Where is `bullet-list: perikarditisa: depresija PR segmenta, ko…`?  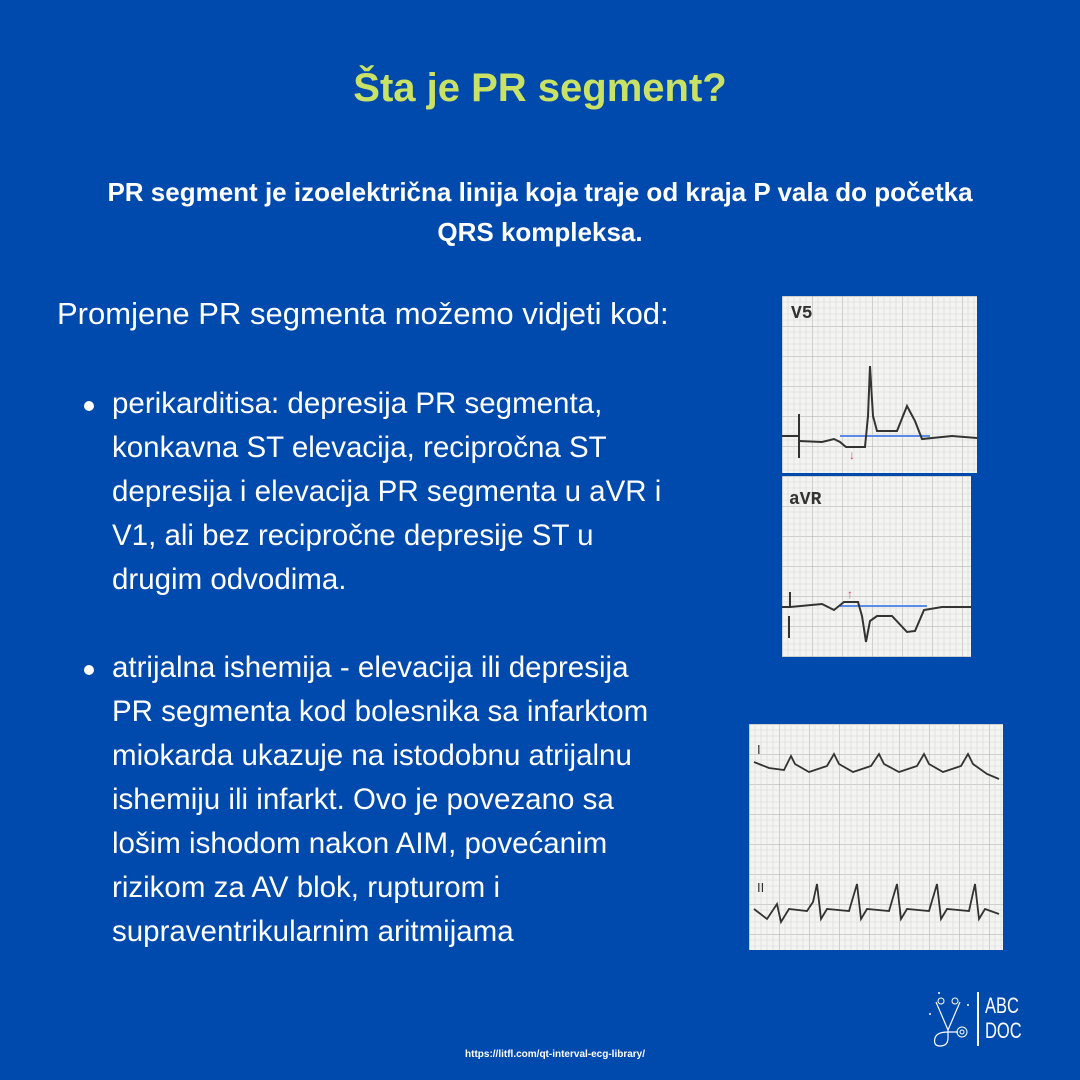 bullet-list: perikarditisa: depresija PR segmenta, ko… is located at coordinates (400, 492).